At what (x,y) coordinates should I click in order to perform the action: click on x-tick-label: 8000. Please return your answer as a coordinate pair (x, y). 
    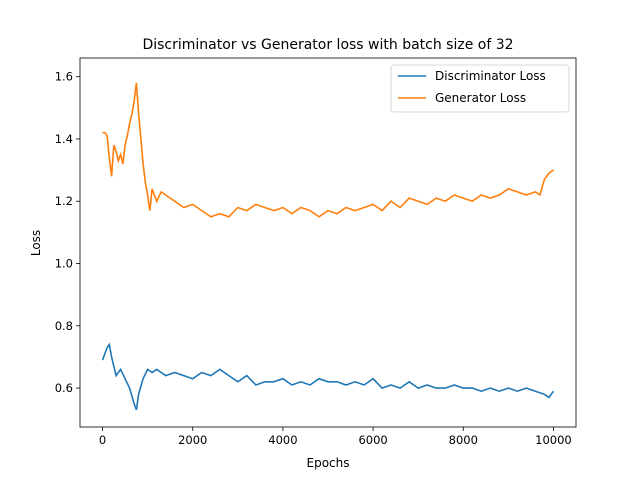
    Looking at the image, I should click on (463, 440).